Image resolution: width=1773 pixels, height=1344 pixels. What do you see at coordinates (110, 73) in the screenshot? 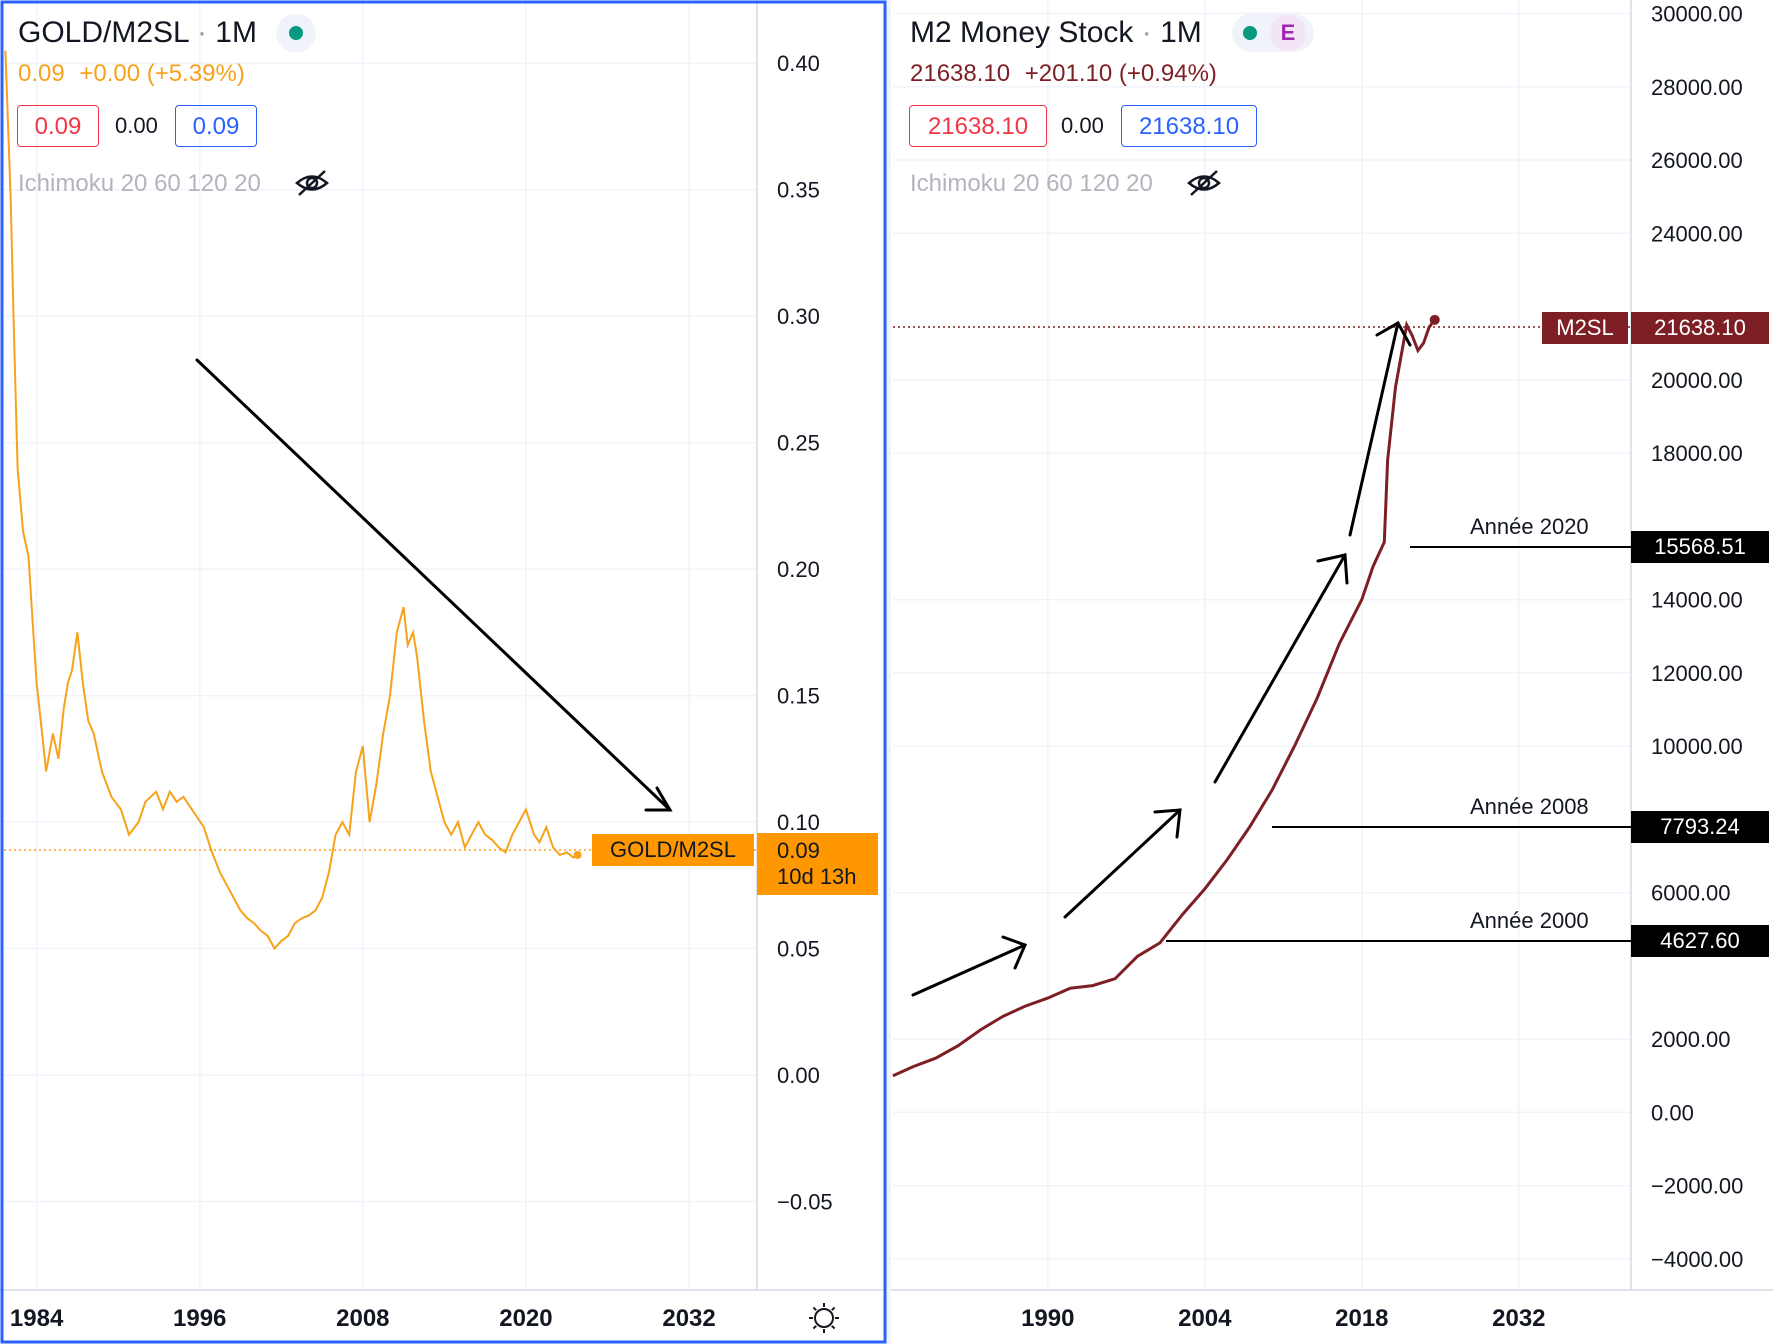
I see `left-change: +0.00` at bounding box center [110, 73].